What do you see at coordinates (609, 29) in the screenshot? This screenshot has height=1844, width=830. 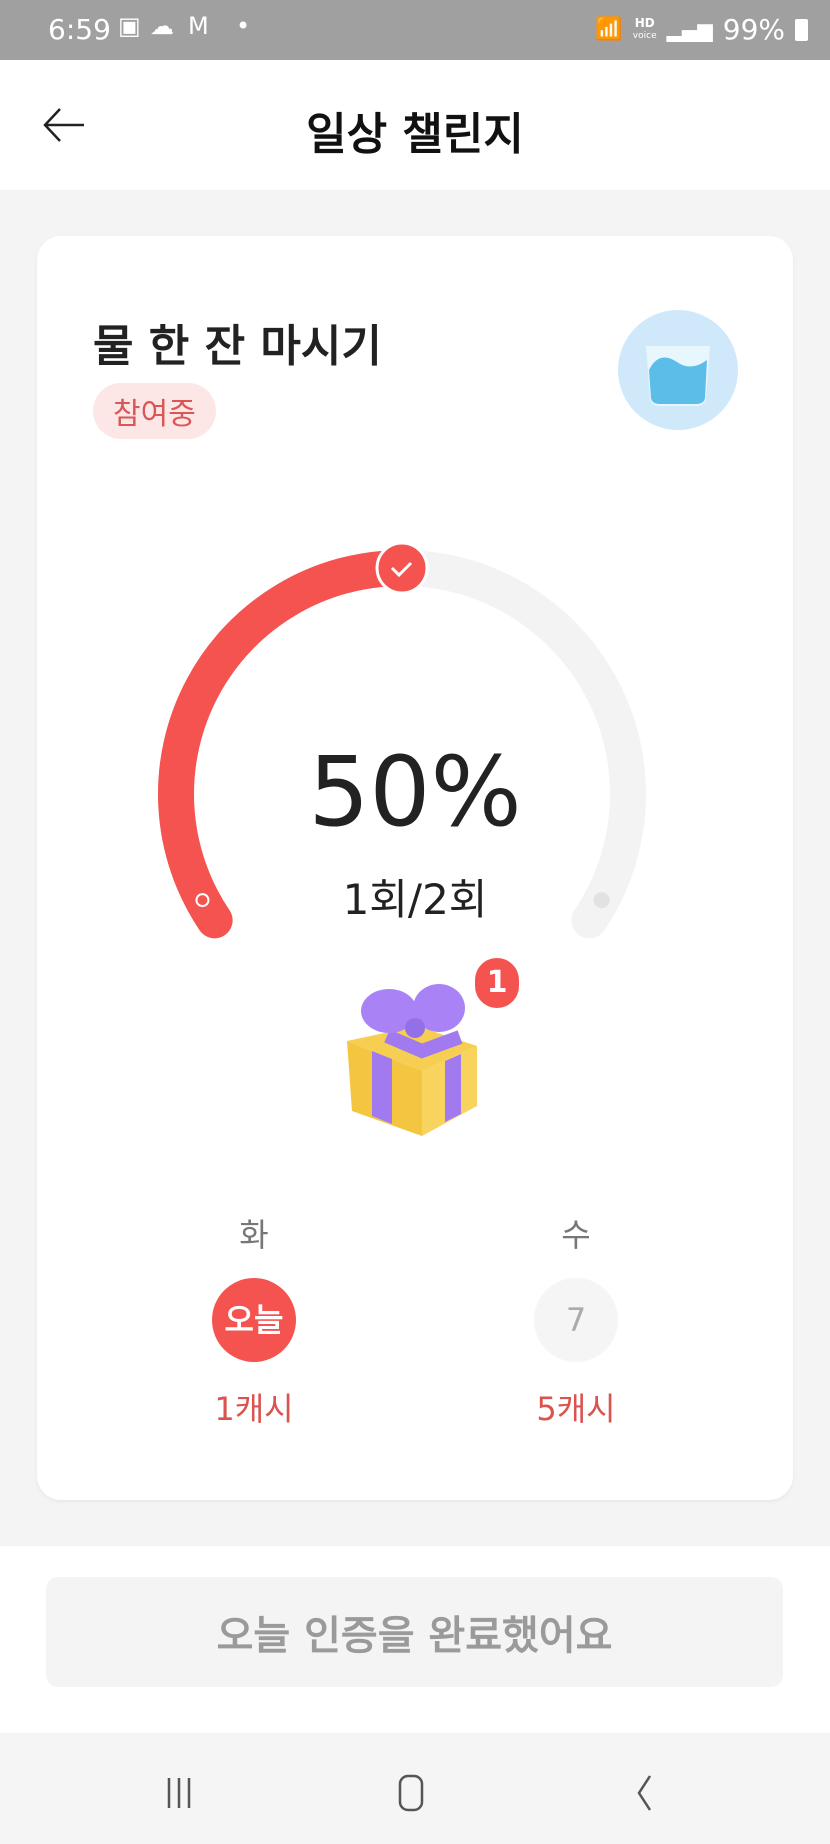 I see `wifi-icon: 📶` at bounding box center [609, 29].